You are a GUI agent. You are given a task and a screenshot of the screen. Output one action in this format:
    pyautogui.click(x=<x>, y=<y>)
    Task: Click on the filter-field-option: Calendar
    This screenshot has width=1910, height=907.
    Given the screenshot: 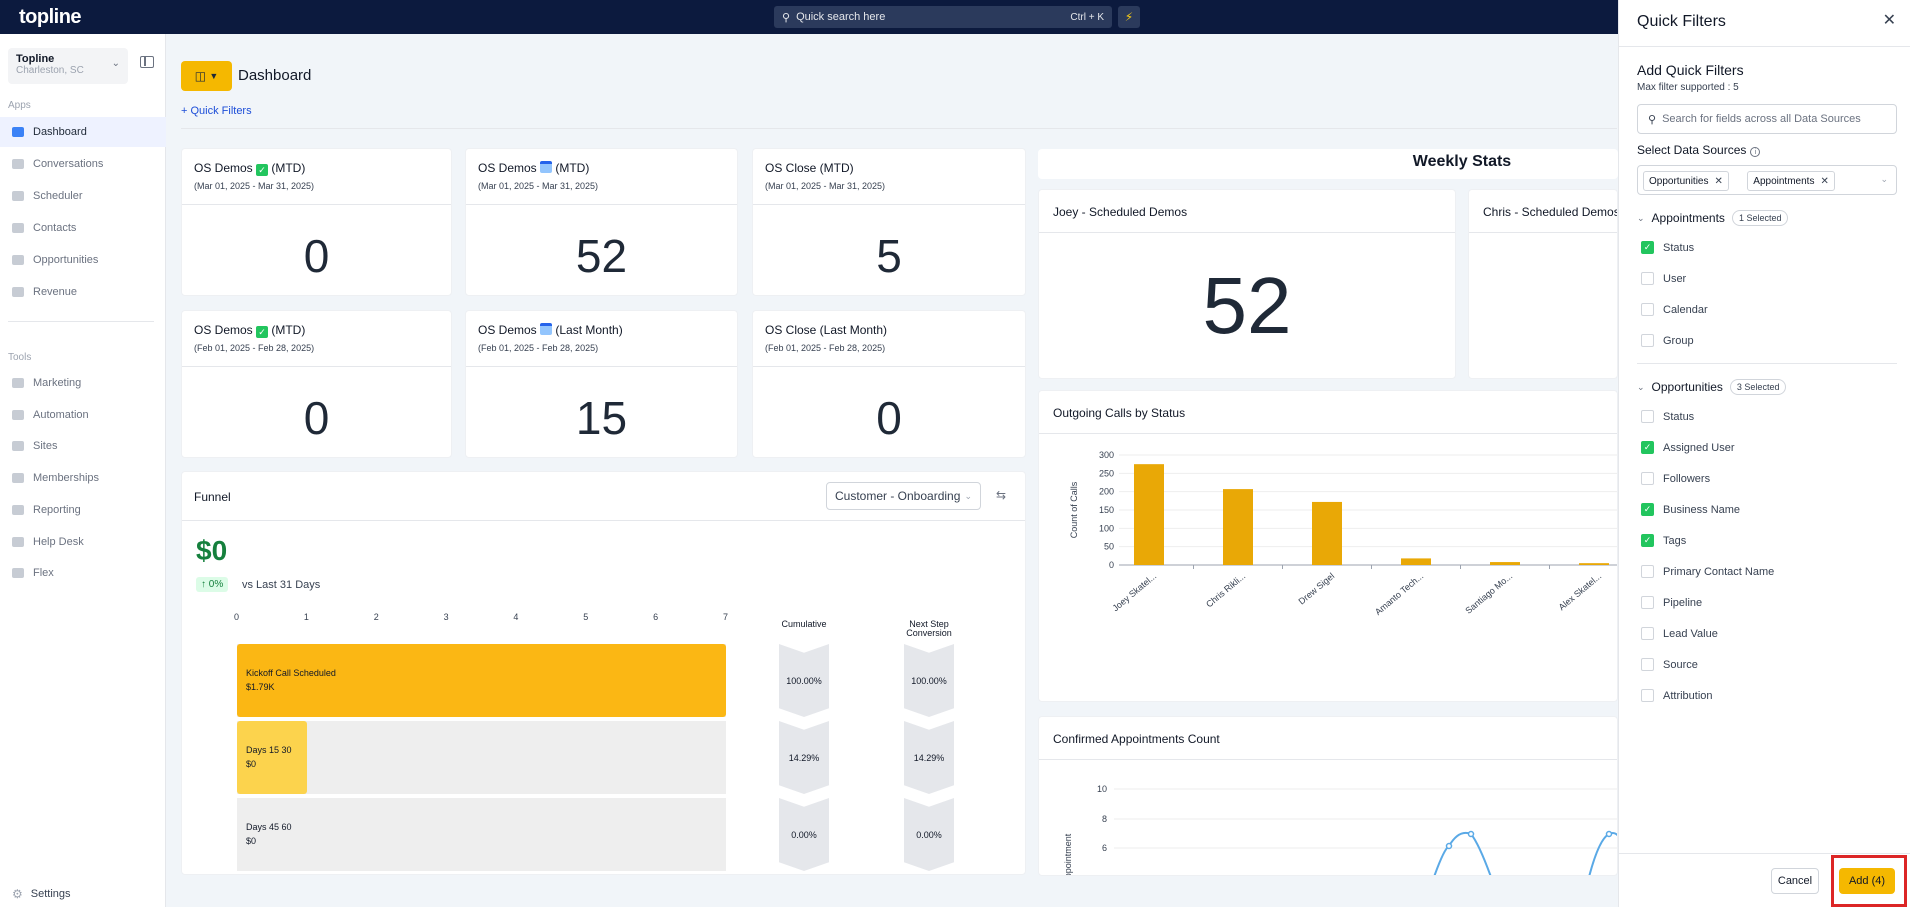 What is the action you would take?
    pyautogui.click(x=1674, y=309)
    